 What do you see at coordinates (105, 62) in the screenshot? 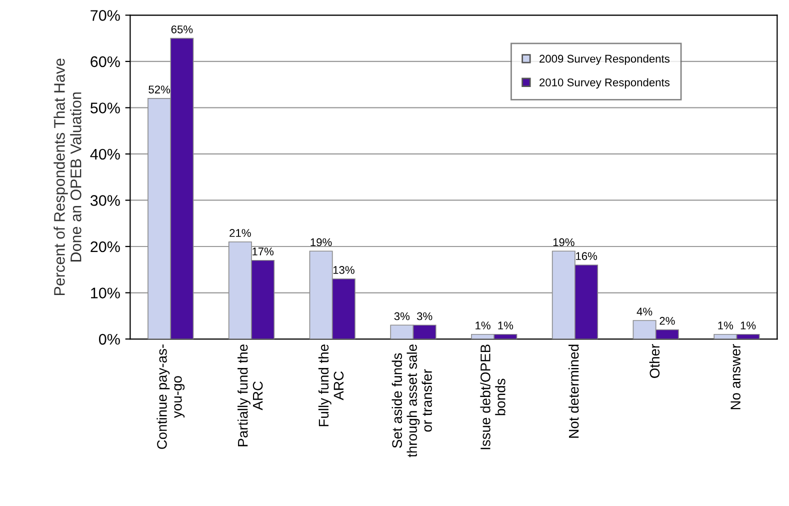
I see `y-tick-label: 60%` at bounding box center [105, 62].